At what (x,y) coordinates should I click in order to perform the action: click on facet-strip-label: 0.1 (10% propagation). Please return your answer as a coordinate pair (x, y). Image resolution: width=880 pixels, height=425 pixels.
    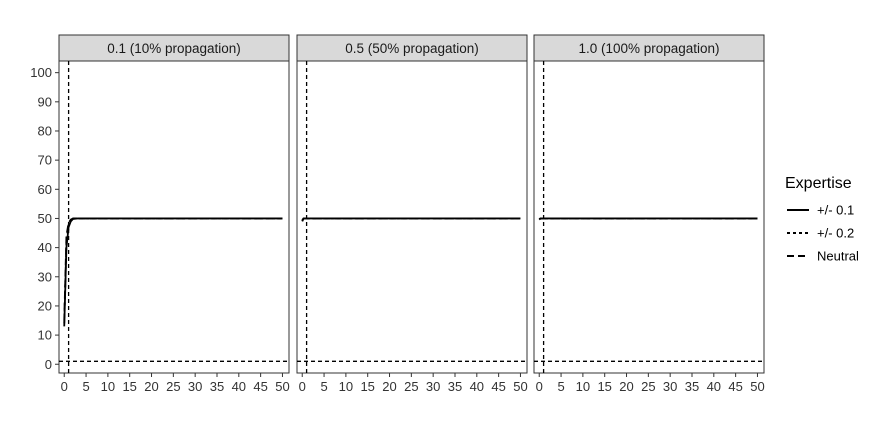
    Looking at the image, I should click on (174, 48).